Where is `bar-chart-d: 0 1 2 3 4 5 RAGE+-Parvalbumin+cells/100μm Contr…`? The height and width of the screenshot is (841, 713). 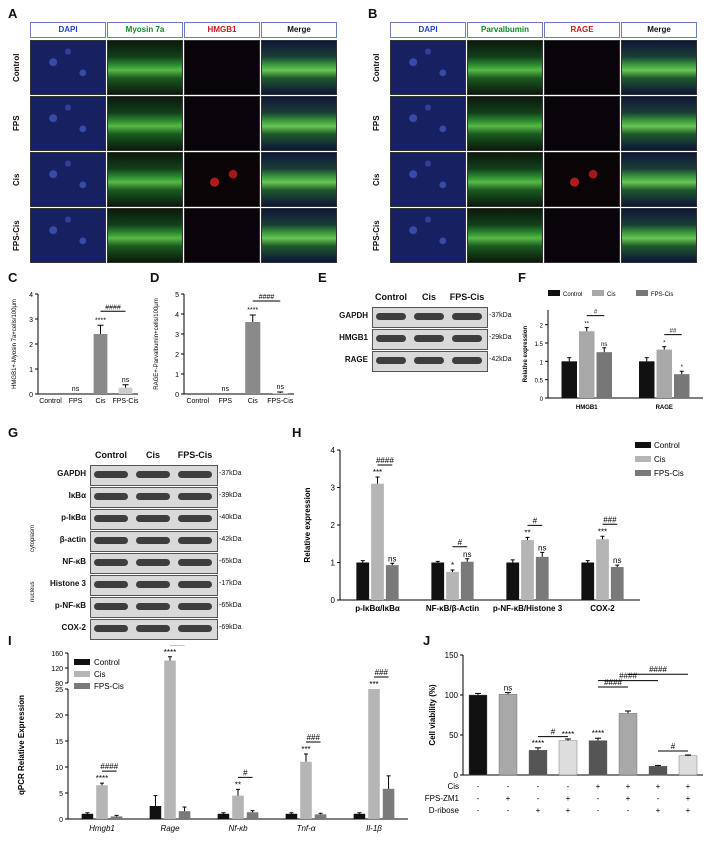 bar-chart-d: 0 1 2 3 4 5 RAGE+-Parvalbumin+cells/100μm Contr… is located at coordinates (224, 348).